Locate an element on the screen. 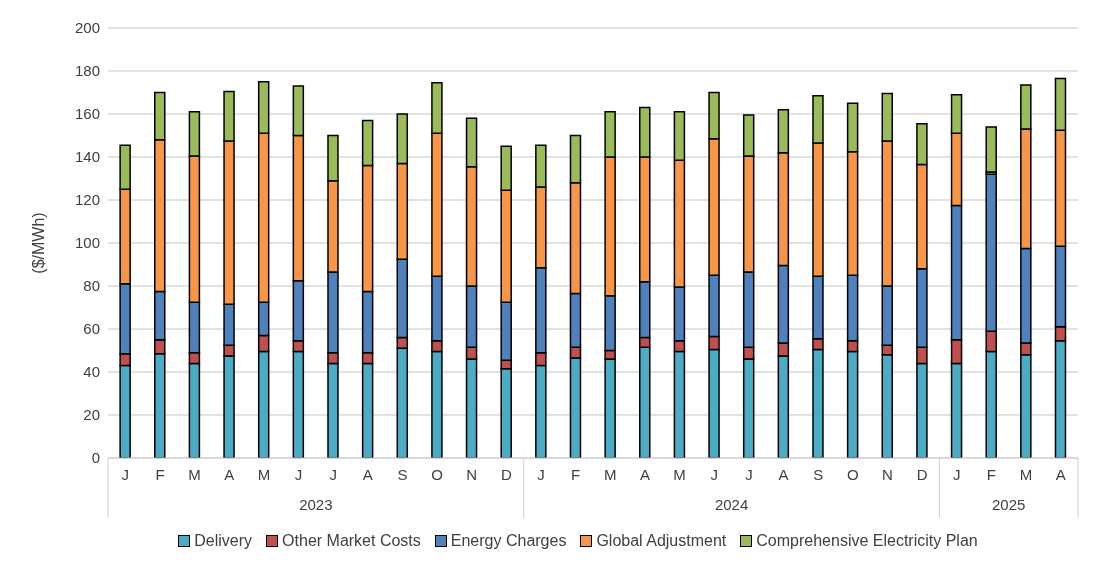 This screenshot has height=570, width=1094. y-tick-label: 80 is located at coordinates (91, 286).